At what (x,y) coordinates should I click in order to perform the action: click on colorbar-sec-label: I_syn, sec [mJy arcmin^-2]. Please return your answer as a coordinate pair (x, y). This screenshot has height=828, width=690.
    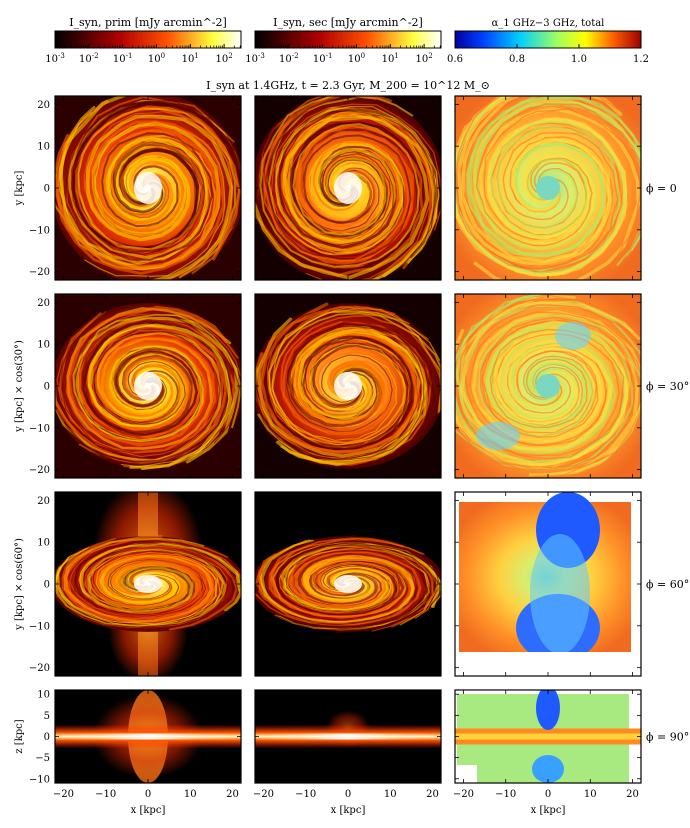
    Looking at the image, I should click on (348, 22).